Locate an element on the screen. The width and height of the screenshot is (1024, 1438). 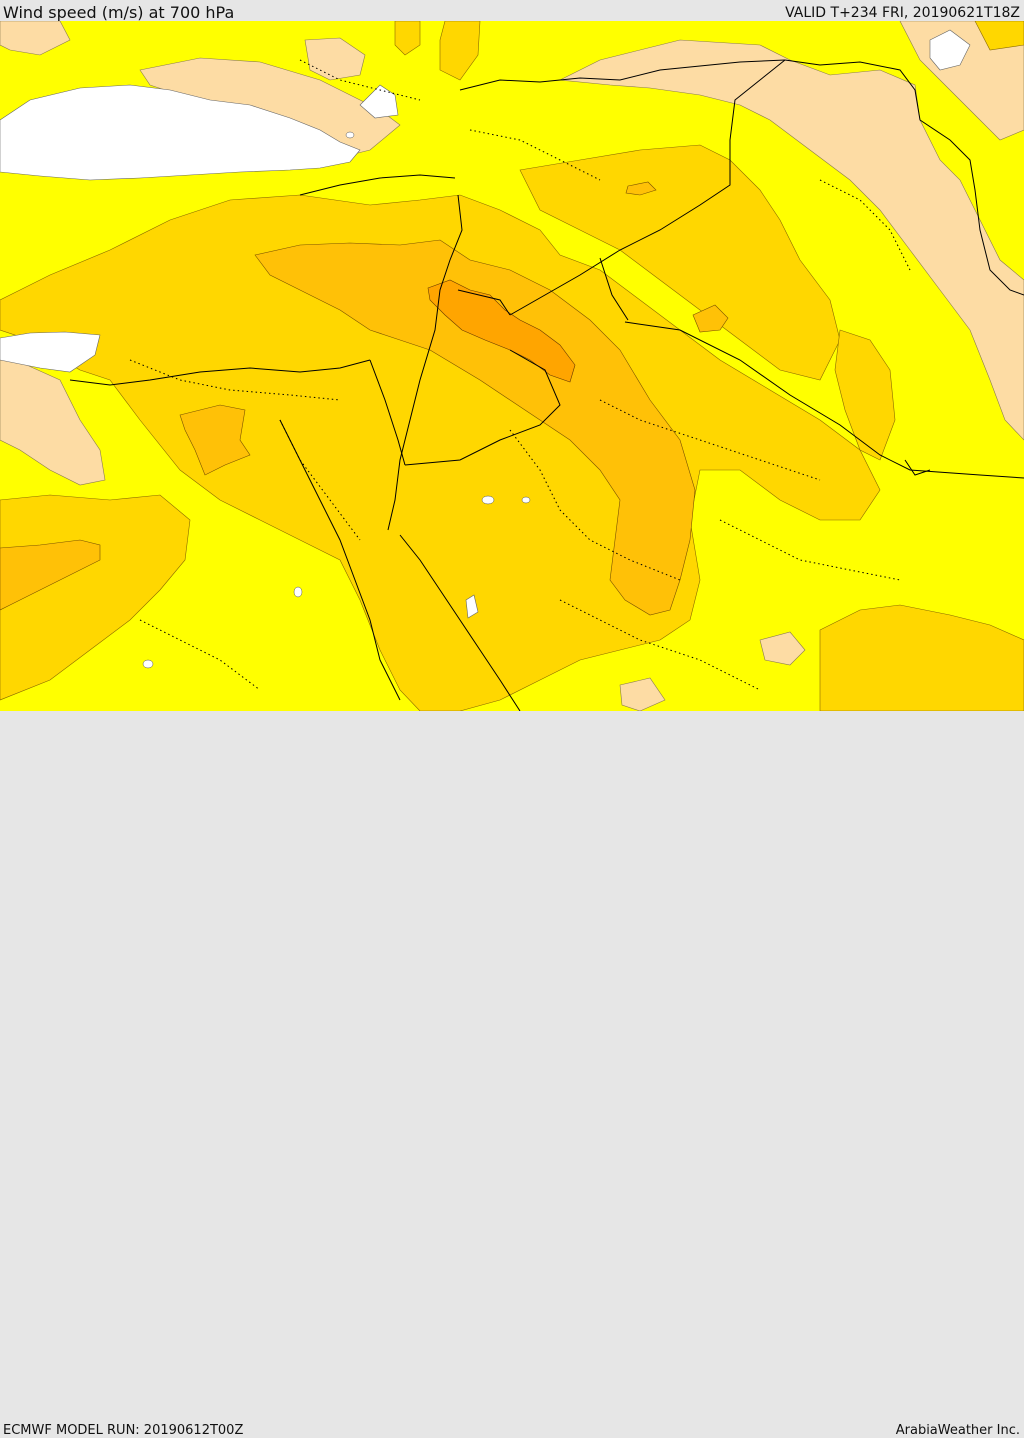
credit-label: ArabiaWeather Inc. is located at coordinates (957, 1430).